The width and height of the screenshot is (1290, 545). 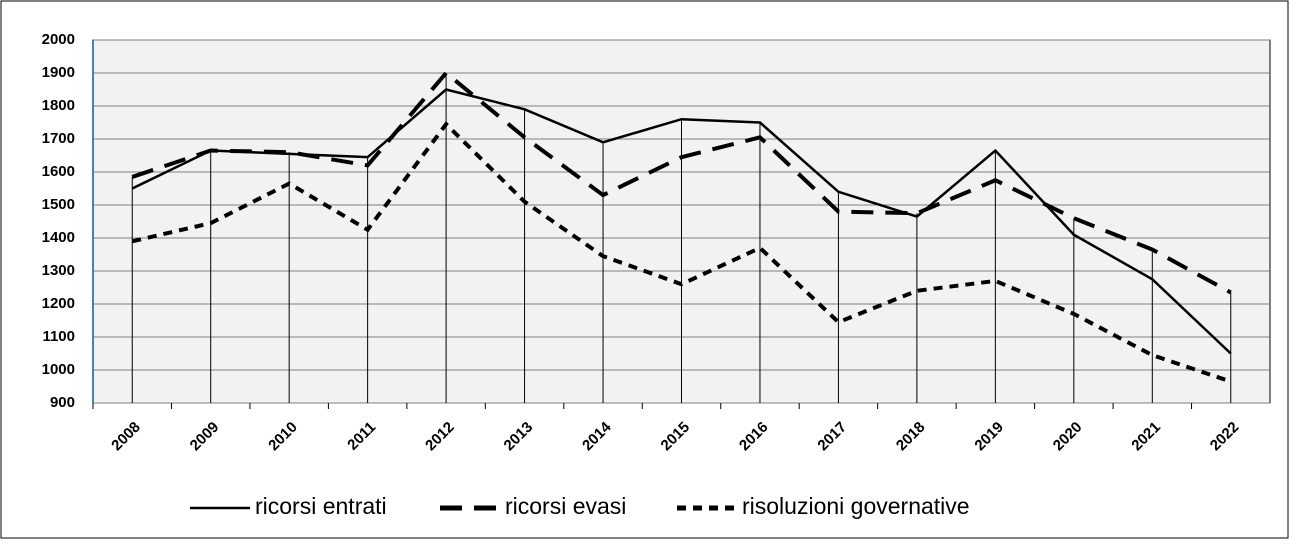 I want to click on y-tick-label: 900, so click(x=62, y=402).